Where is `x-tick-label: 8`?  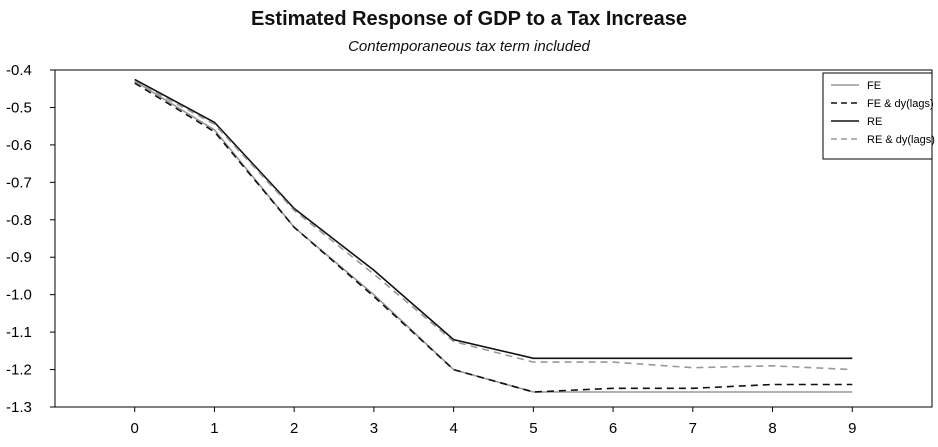 x-tick-label: 8 is located at coordinates (772, 428).